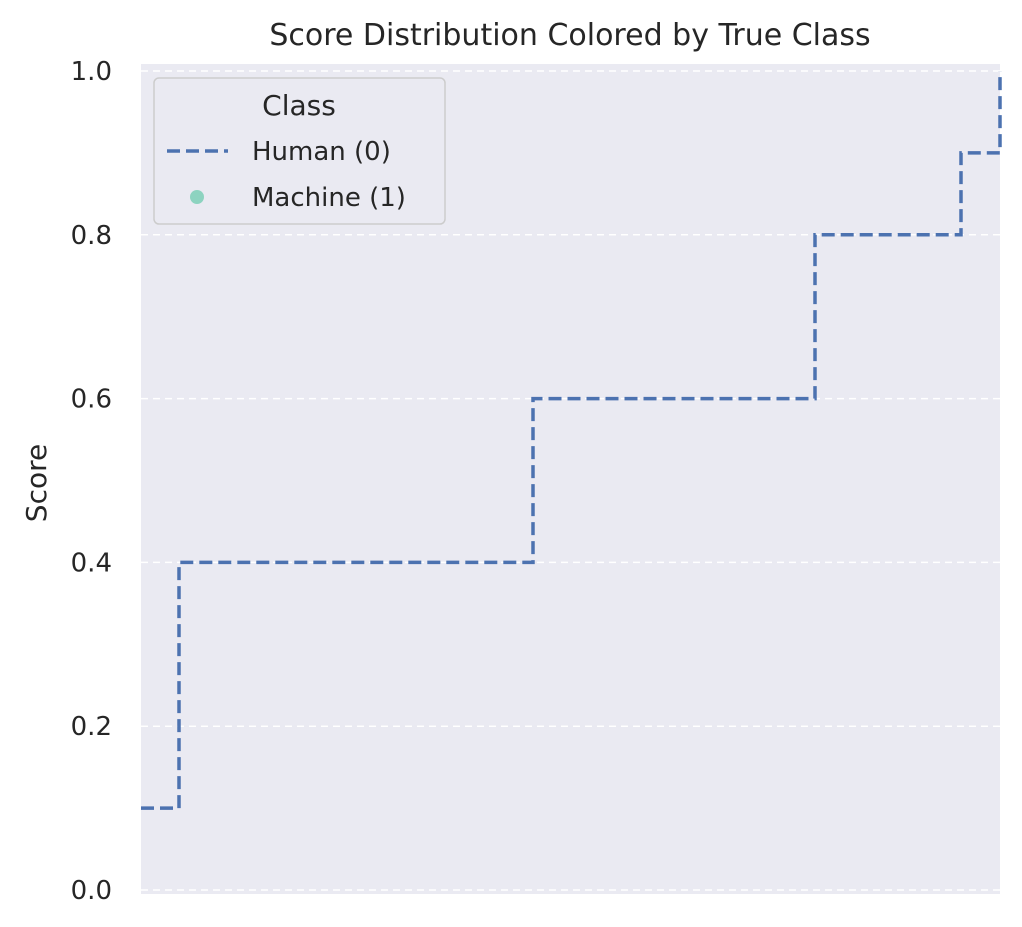 The height and width of the screenshot is (927, 1022). Describe the element at coordinates (197, 197) in the screenshot. I see `legend-machine-marker` at that location.